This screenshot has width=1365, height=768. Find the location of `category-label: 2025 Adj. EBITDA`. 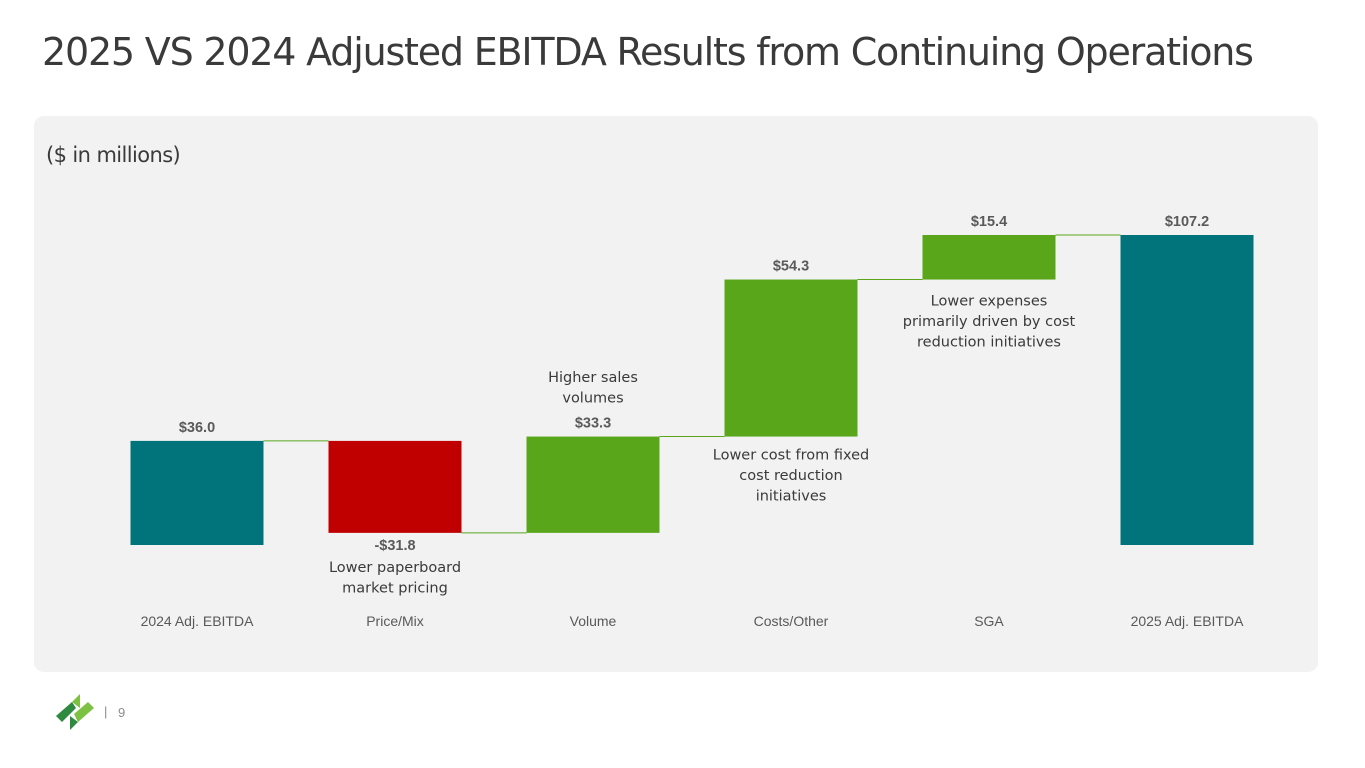

category-label: 2025 Adj. EBITDA is located at coordinates (1188, 621).